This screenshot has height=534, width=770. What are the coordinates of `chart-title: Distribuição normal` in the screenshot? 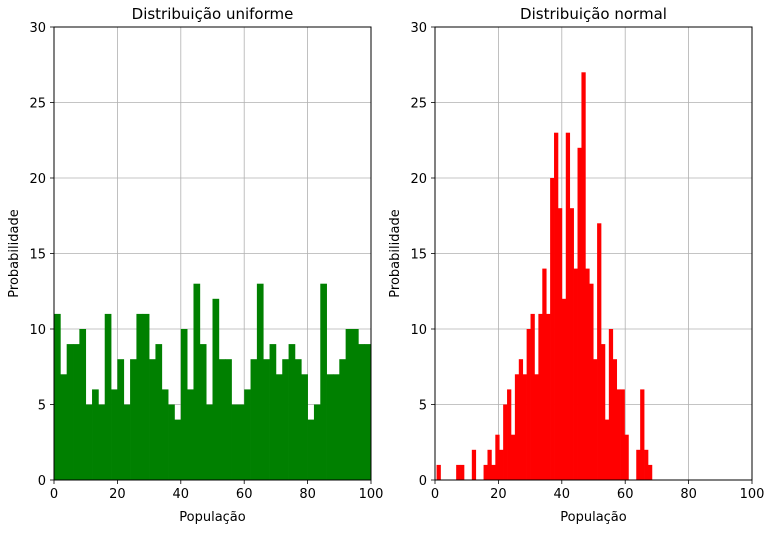 It's located at (593, 14).